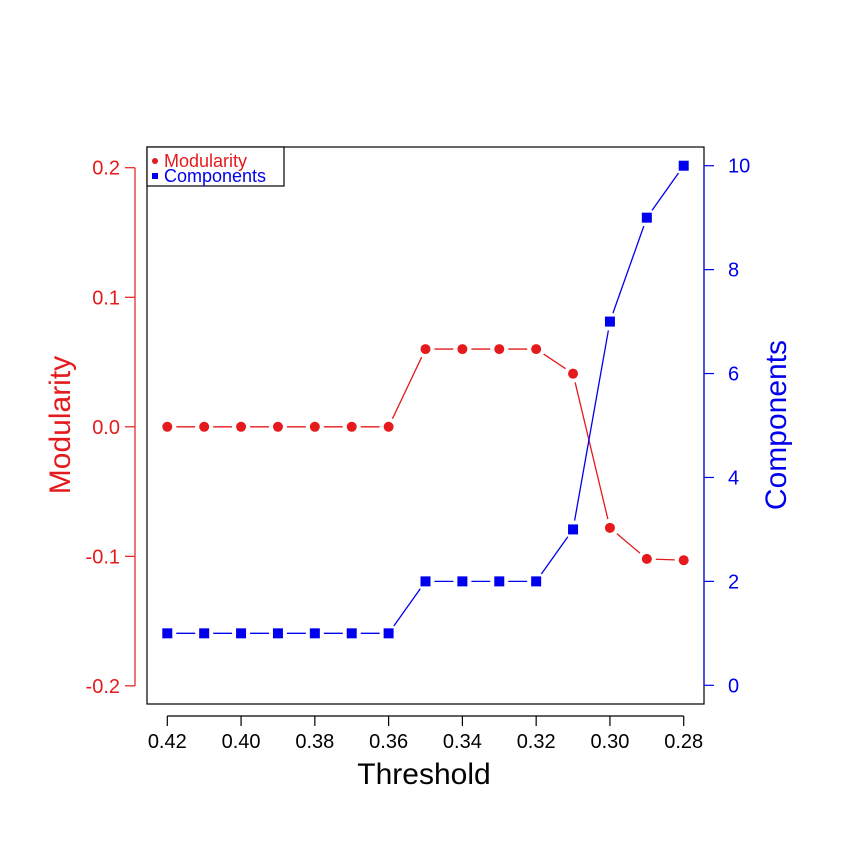 The height and width of the screenshot is (850, 850). I want to click on y-right-tick-label: 8, so click(733, 271).